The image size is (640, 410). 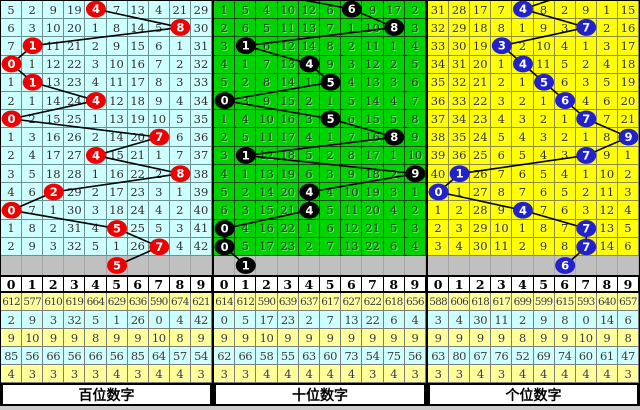 I want to click on grid-cell: 20, so click(x=628, y=101).